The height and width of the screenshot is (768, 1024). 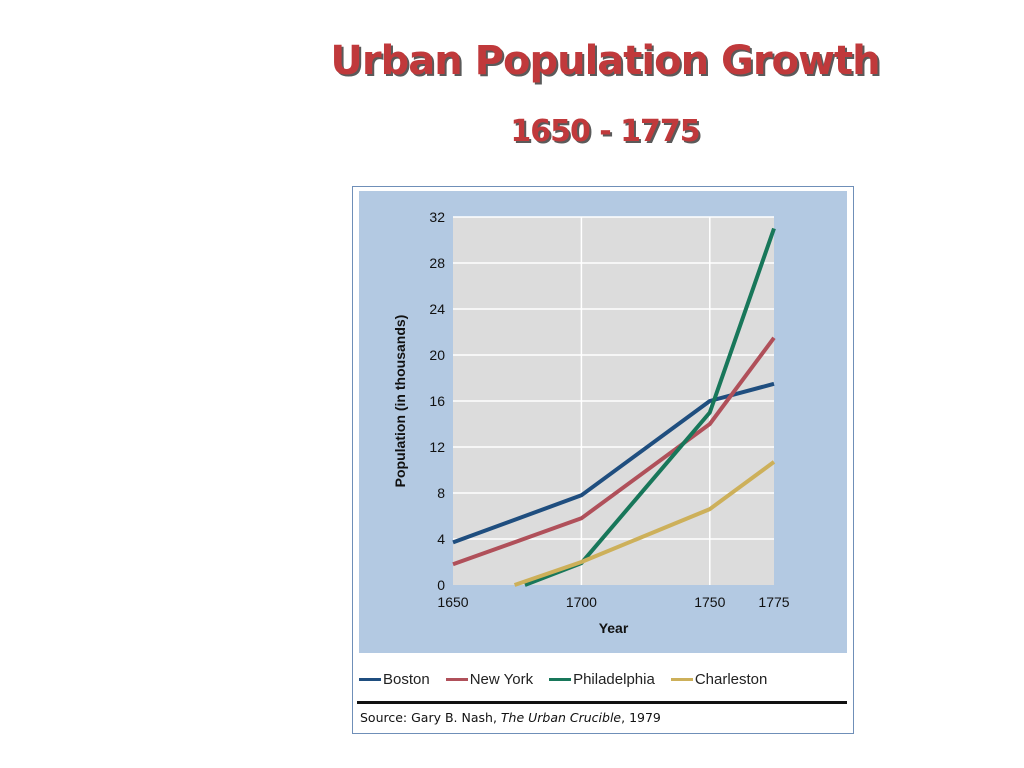 What do you see at coordinates (614, 628) in the screenshot?
I see `x-axis-label: Year` at bounding box center [614, 628].